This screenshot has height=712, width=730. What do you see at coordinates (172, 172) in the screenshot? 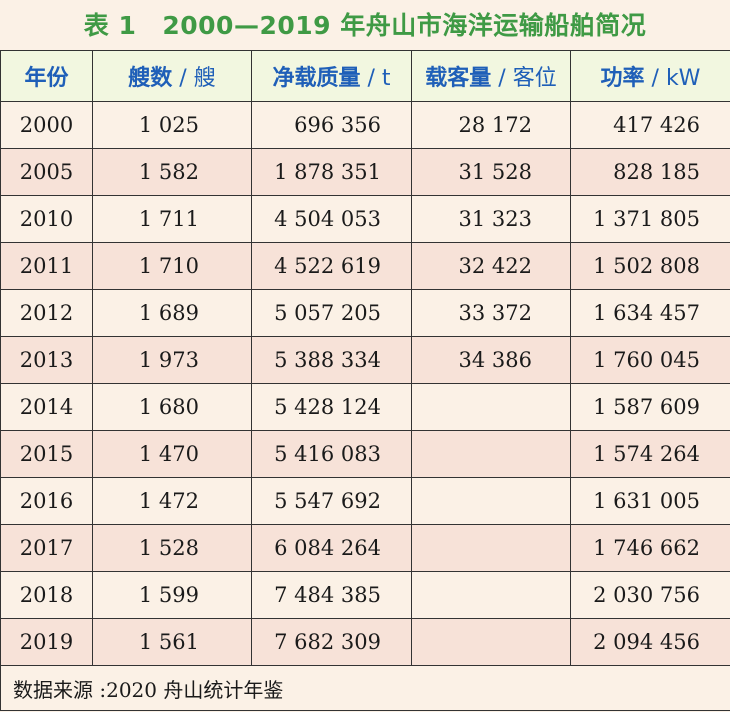
I see `cell-ships: 1 582` at bounding box center [172, 172].